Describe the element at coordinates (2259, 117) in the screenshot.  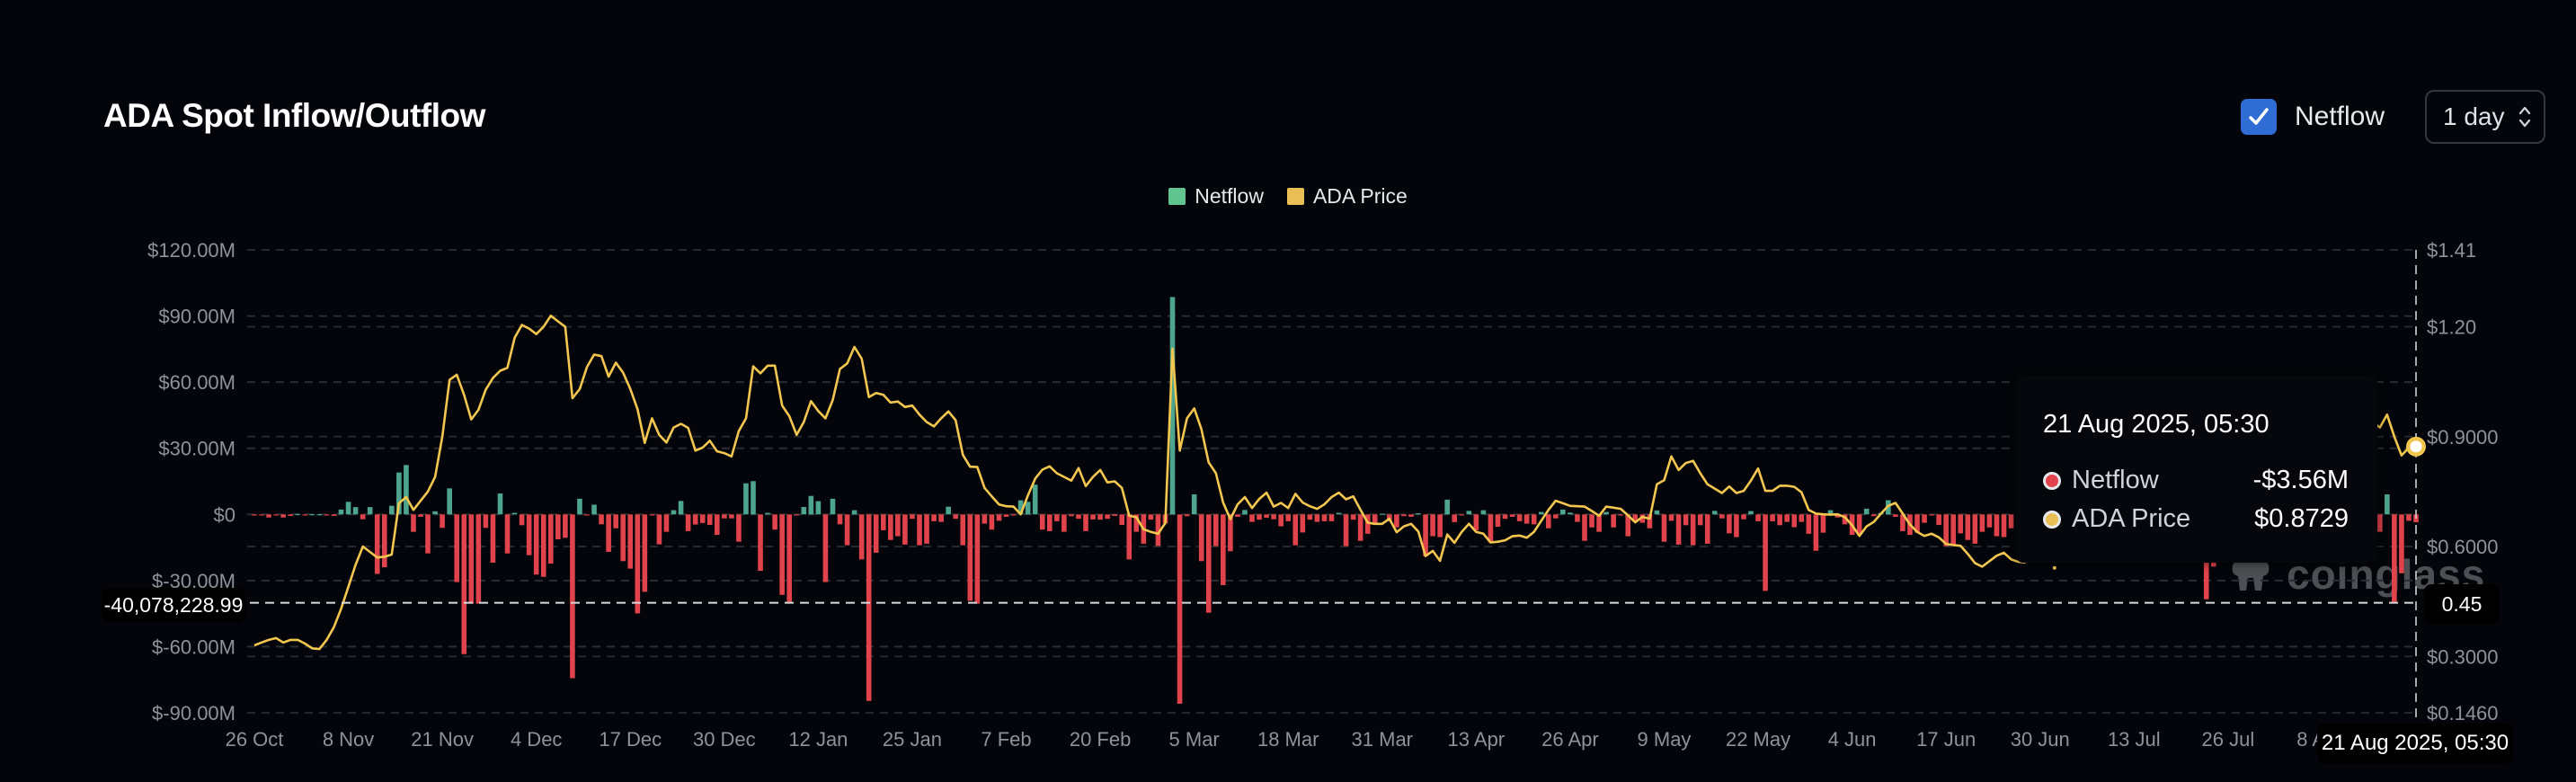
I see `netflow-checkbox` at that location.